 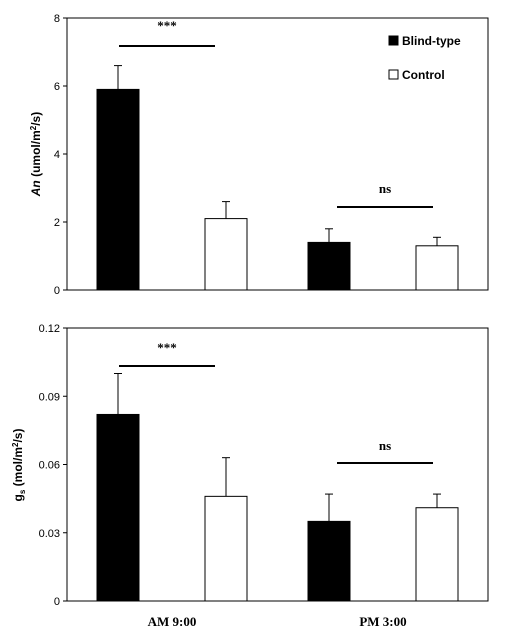 What do you see at coordinates (57, 19) in the screenshot?
I see `an-y-tick-label: 8` at bounding box center [57, 19].